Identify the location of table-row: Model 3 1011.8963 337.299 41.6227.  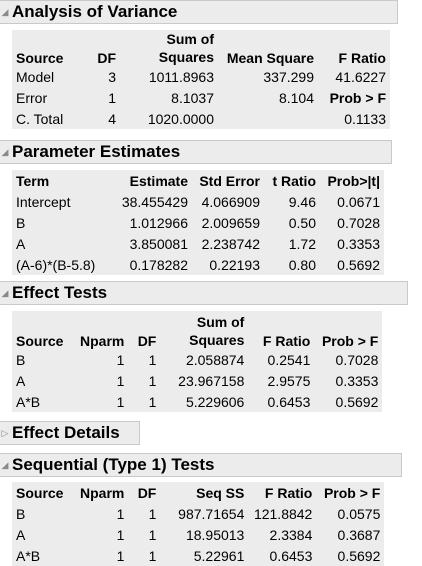
(201, 76).